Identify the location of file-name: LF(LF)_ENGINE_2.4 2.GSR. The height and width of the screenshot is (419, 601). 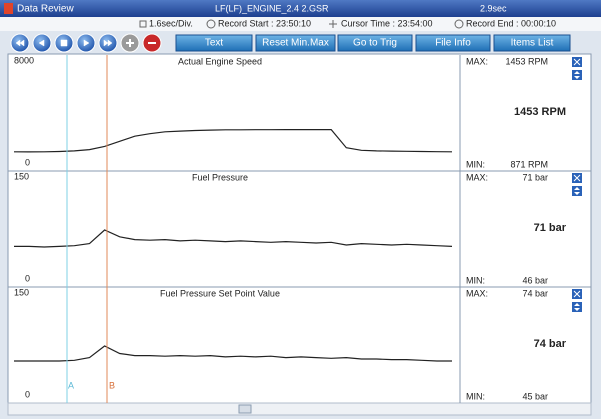
(272, 8).